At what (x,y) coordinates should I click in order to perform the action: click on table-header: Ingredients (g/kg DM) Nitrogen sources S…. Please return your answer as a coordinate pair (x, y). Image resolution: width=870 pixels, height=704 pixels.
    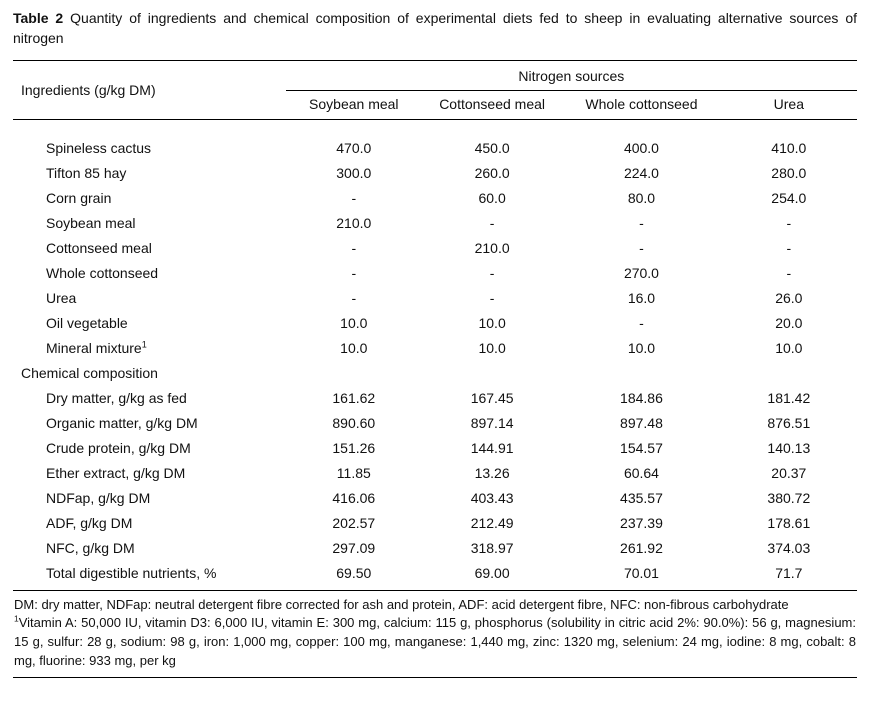
    Looking at the image, I should click on (435, 89).